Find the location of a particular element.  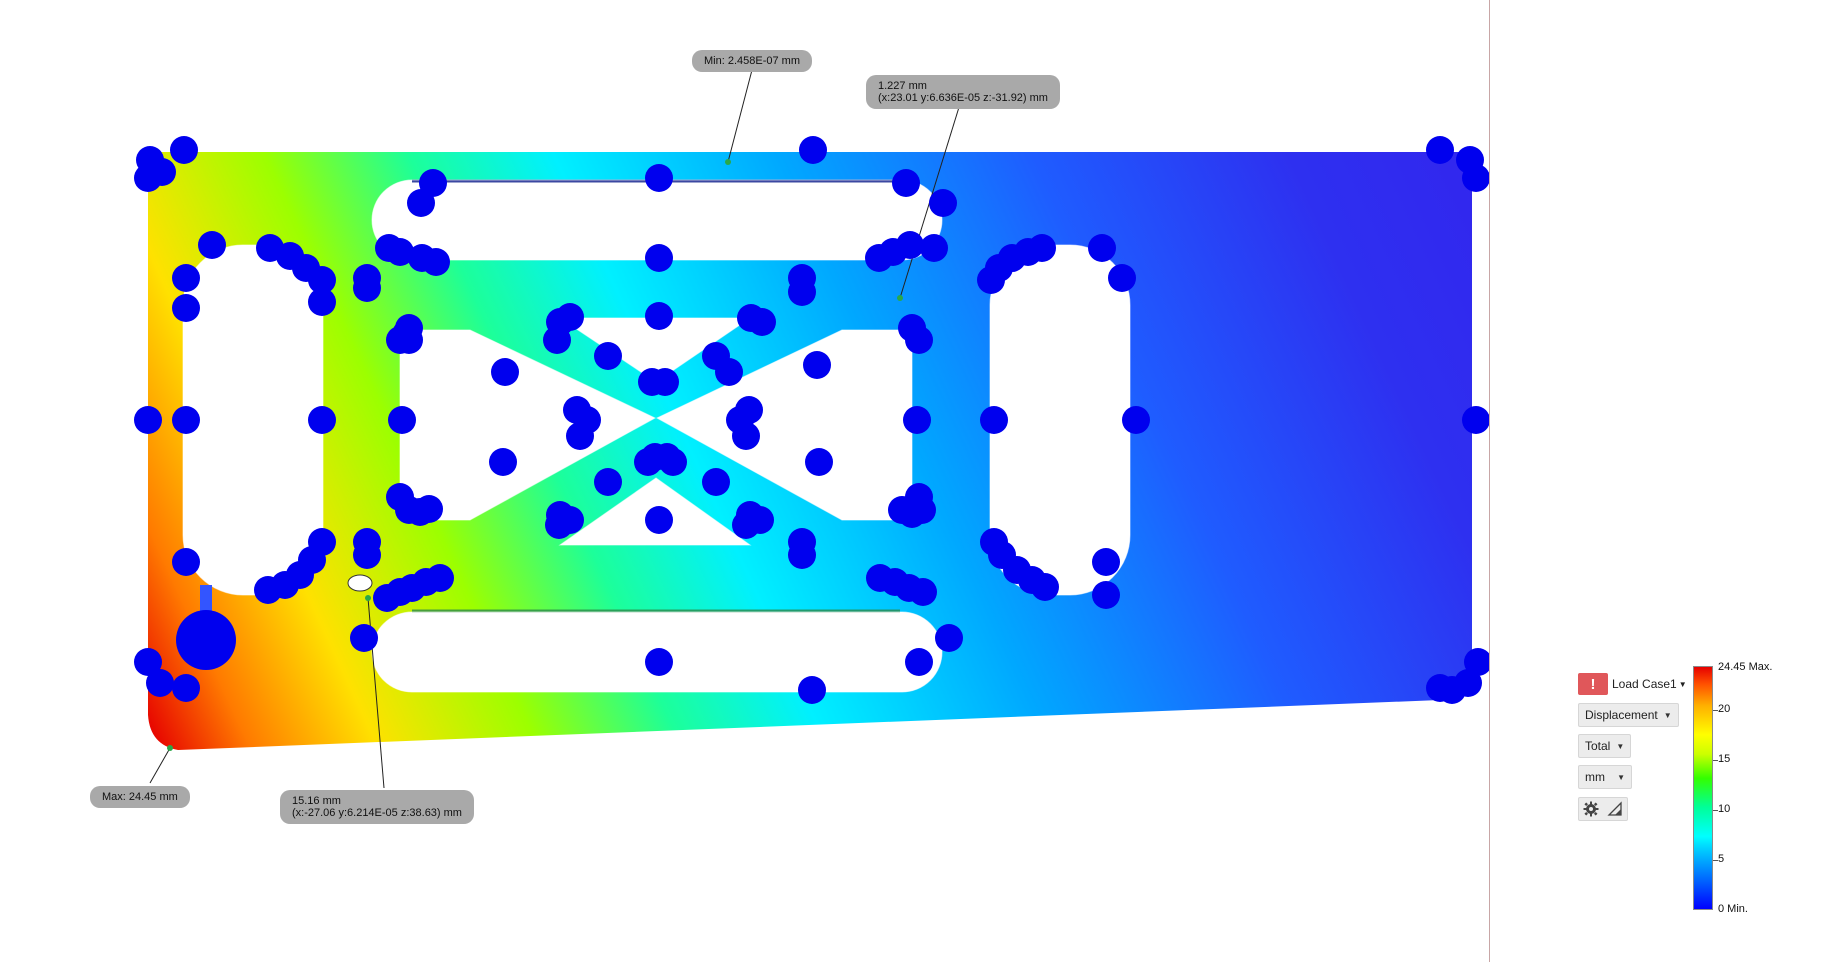

load-marker is located at coordinates (206, 640).